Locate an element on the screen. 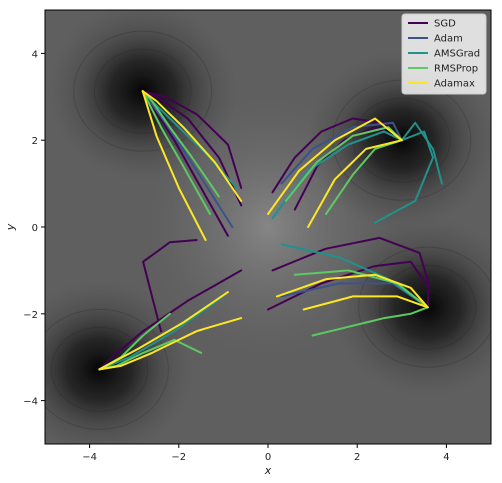 This screenshot has height=483, width=502. legend-label: RMSProp is located at coordinates (456, 69).